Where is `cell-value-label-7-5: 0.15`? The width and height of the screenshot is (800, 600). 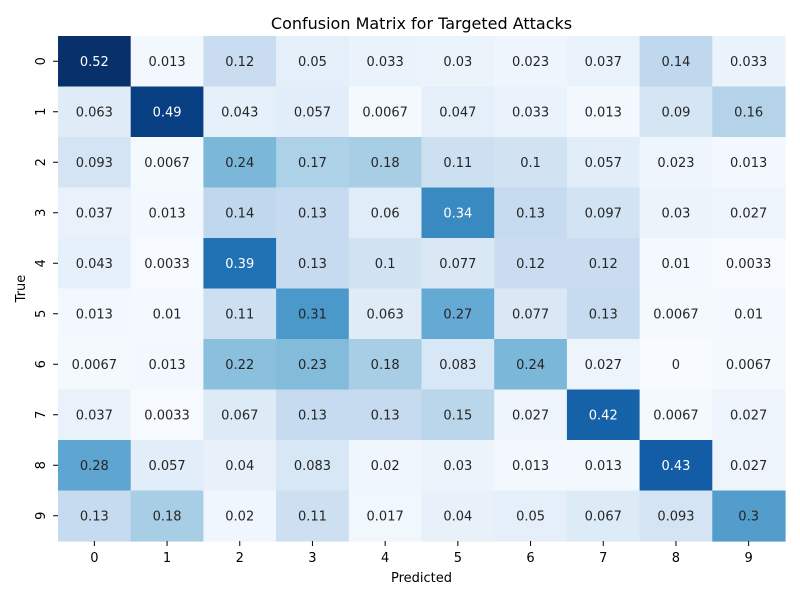
cell-value-label-7-5: 0.15 is located at coordinates (457, 415).